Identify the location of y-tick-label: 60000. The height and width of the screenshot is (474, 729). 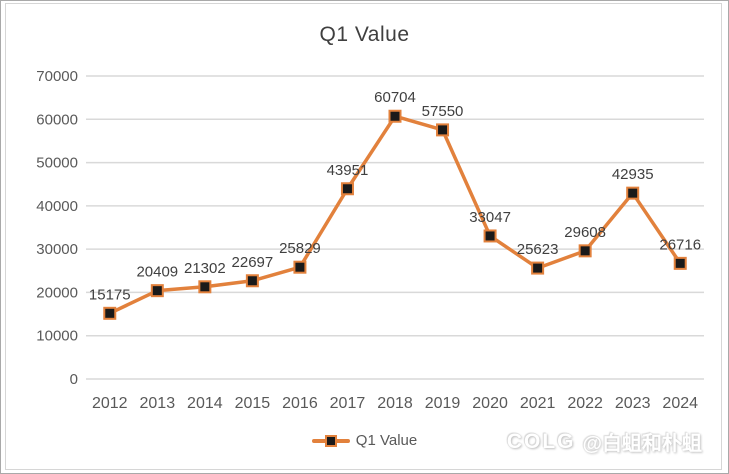
(57, 119).